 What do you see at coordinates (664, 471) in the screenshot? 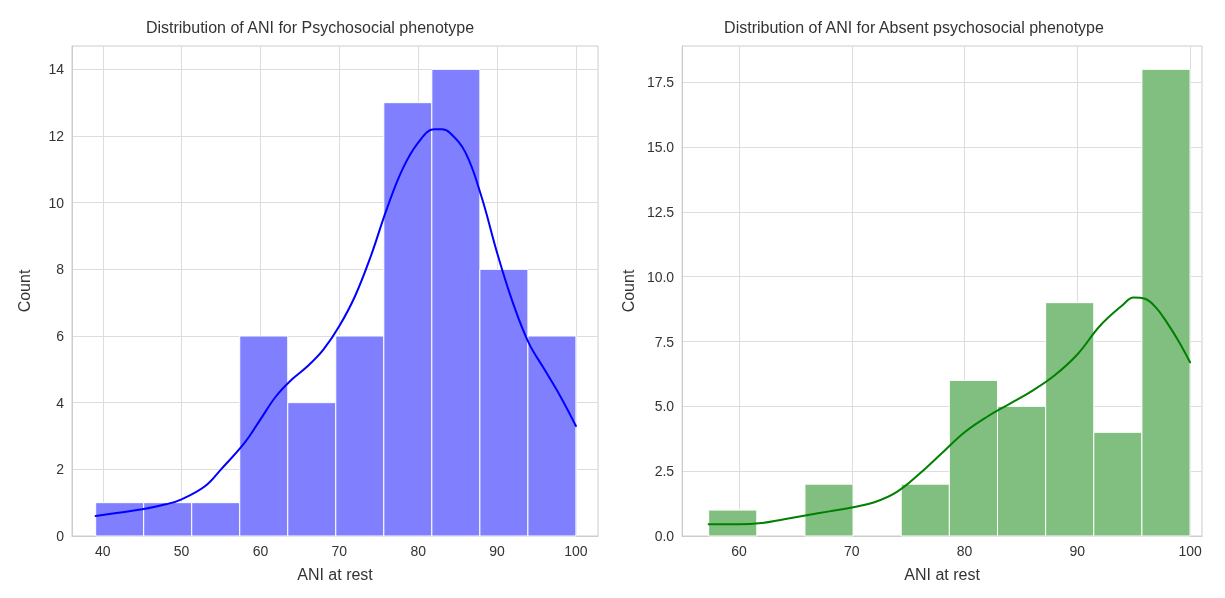
I see `y-tick-label: 2.5` at bounding box center [664, 471].